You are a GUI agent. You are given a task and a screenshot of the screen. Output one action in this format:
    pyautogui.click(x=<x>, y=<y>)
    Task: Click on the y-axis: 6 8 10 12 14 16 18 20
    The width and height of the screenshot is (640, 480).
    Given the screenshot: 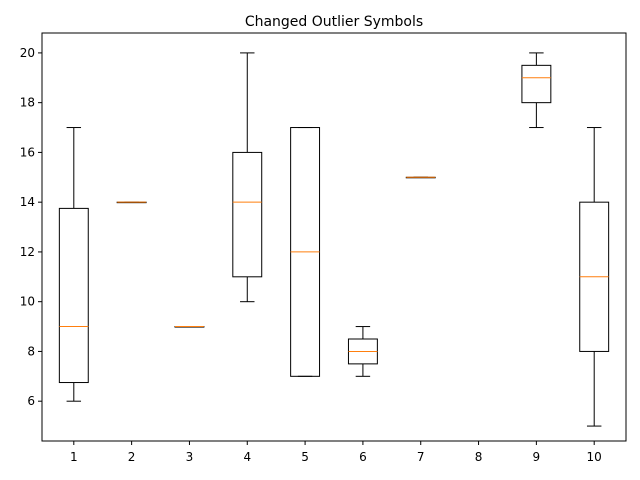 What is the action you would take?
    pyautogui.click(x=31, y=227)
    